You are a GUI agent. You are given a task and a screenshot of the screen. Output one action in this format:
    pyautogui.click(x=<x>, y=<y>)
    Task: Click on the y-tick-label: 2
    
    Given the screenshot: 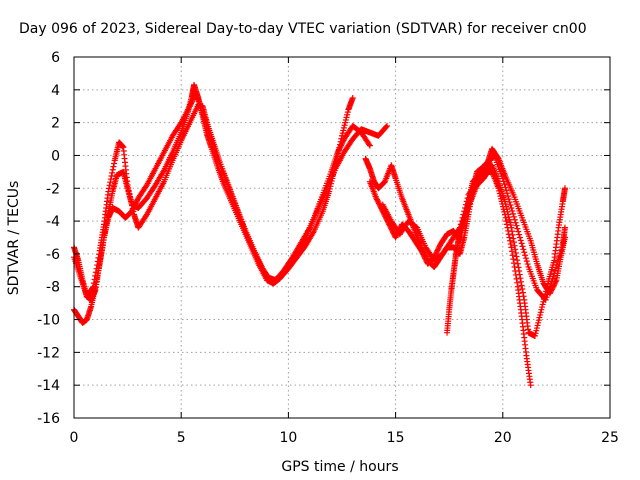 What is the action you would take?
    pyautogui.click(x=55, y=124)
    